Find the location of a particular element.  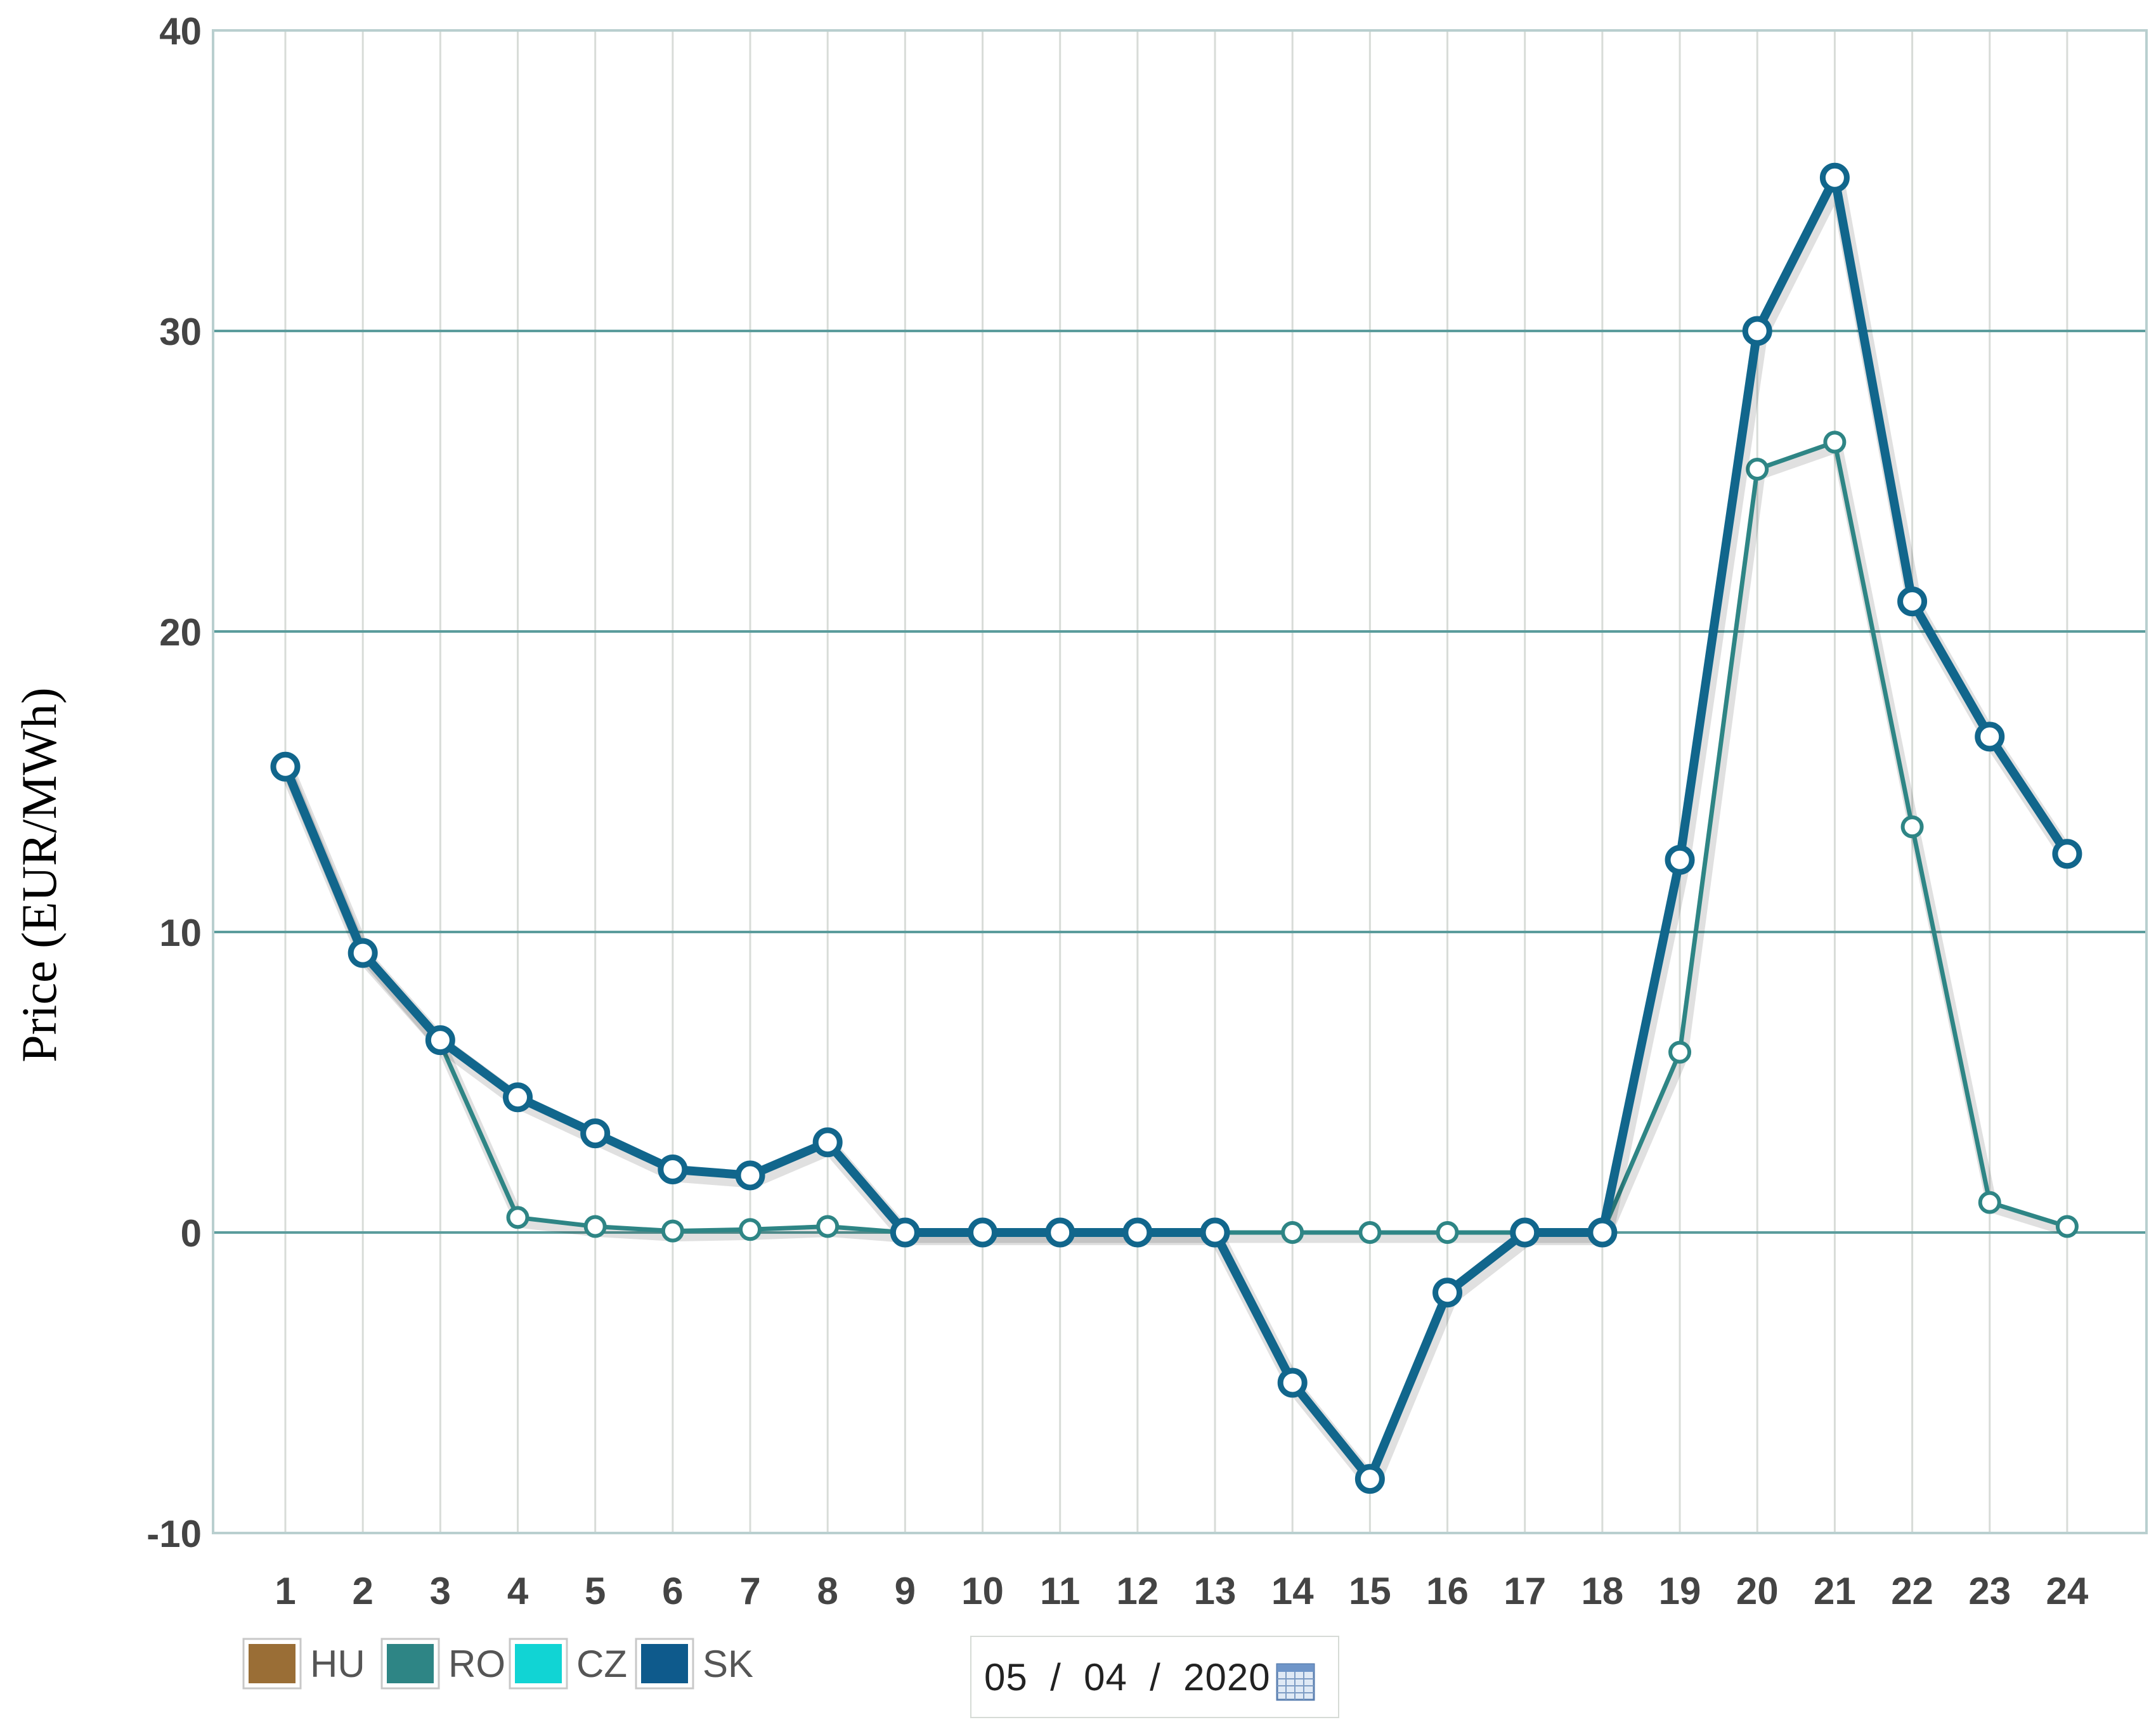

x-tick-label: 4 is located at coordinates (518, 1591).